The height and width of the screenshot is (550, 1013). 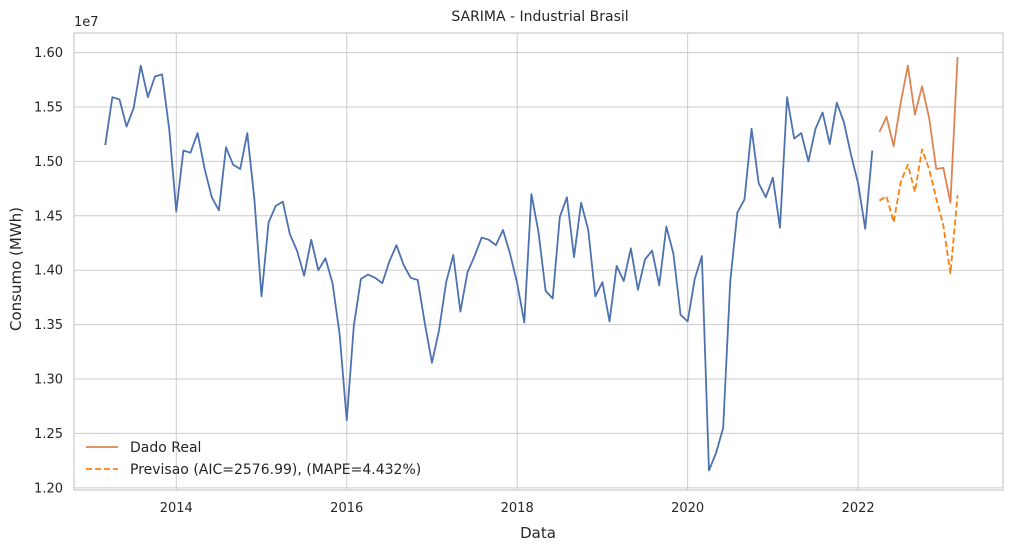 What do you see at coordinates (16, 269) in the screenshot?
I see `y-axis-label: Consumo (MWh)` at bounding box center [16, 269].